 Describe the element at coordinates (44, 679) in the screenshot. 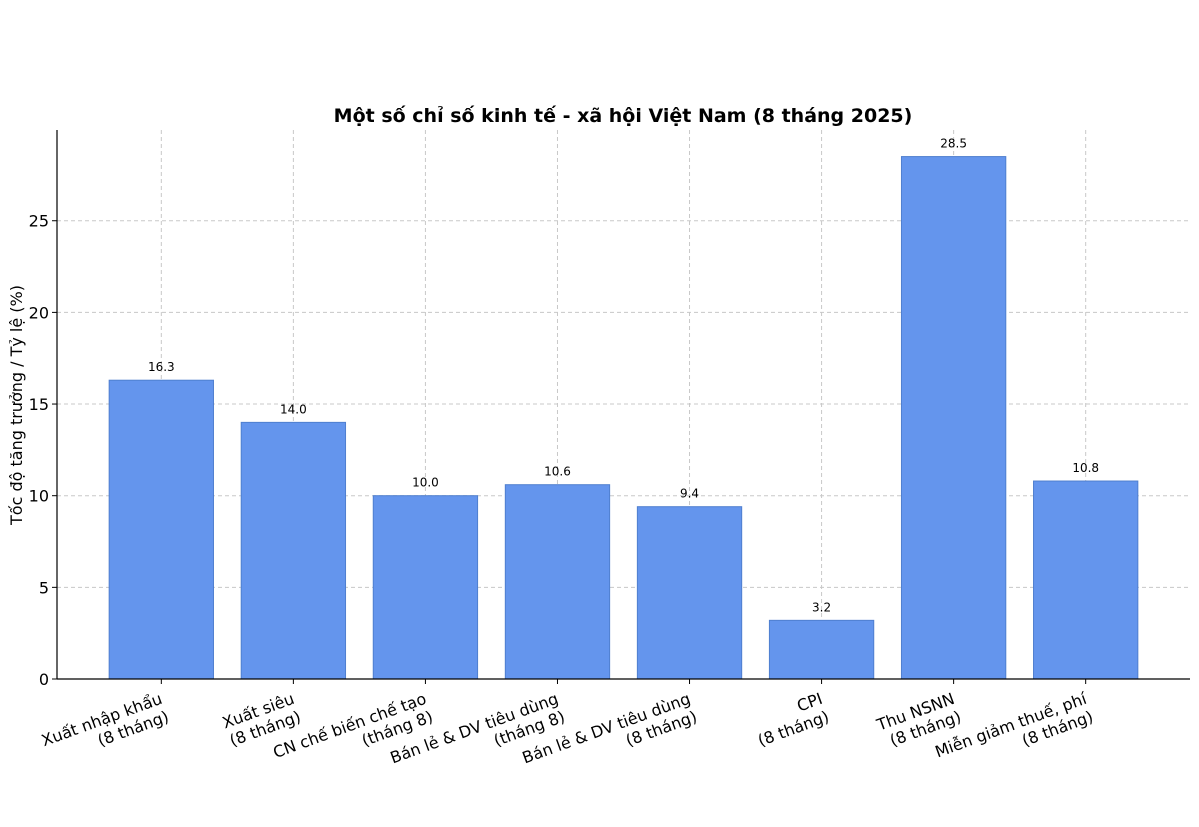

I see `y-tick-label: 0` at that location.